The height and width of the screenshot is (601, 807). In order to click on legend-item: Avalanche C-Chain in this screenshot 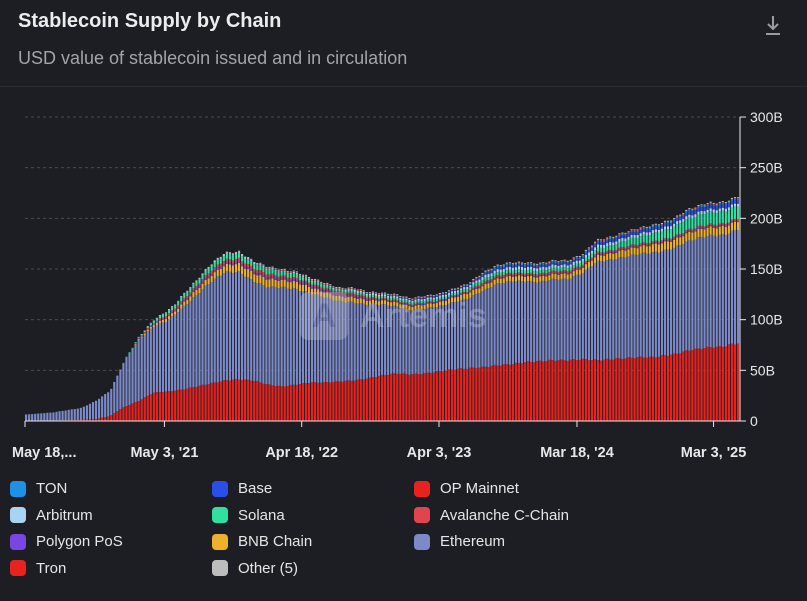, I will do `click(491, 515)`.